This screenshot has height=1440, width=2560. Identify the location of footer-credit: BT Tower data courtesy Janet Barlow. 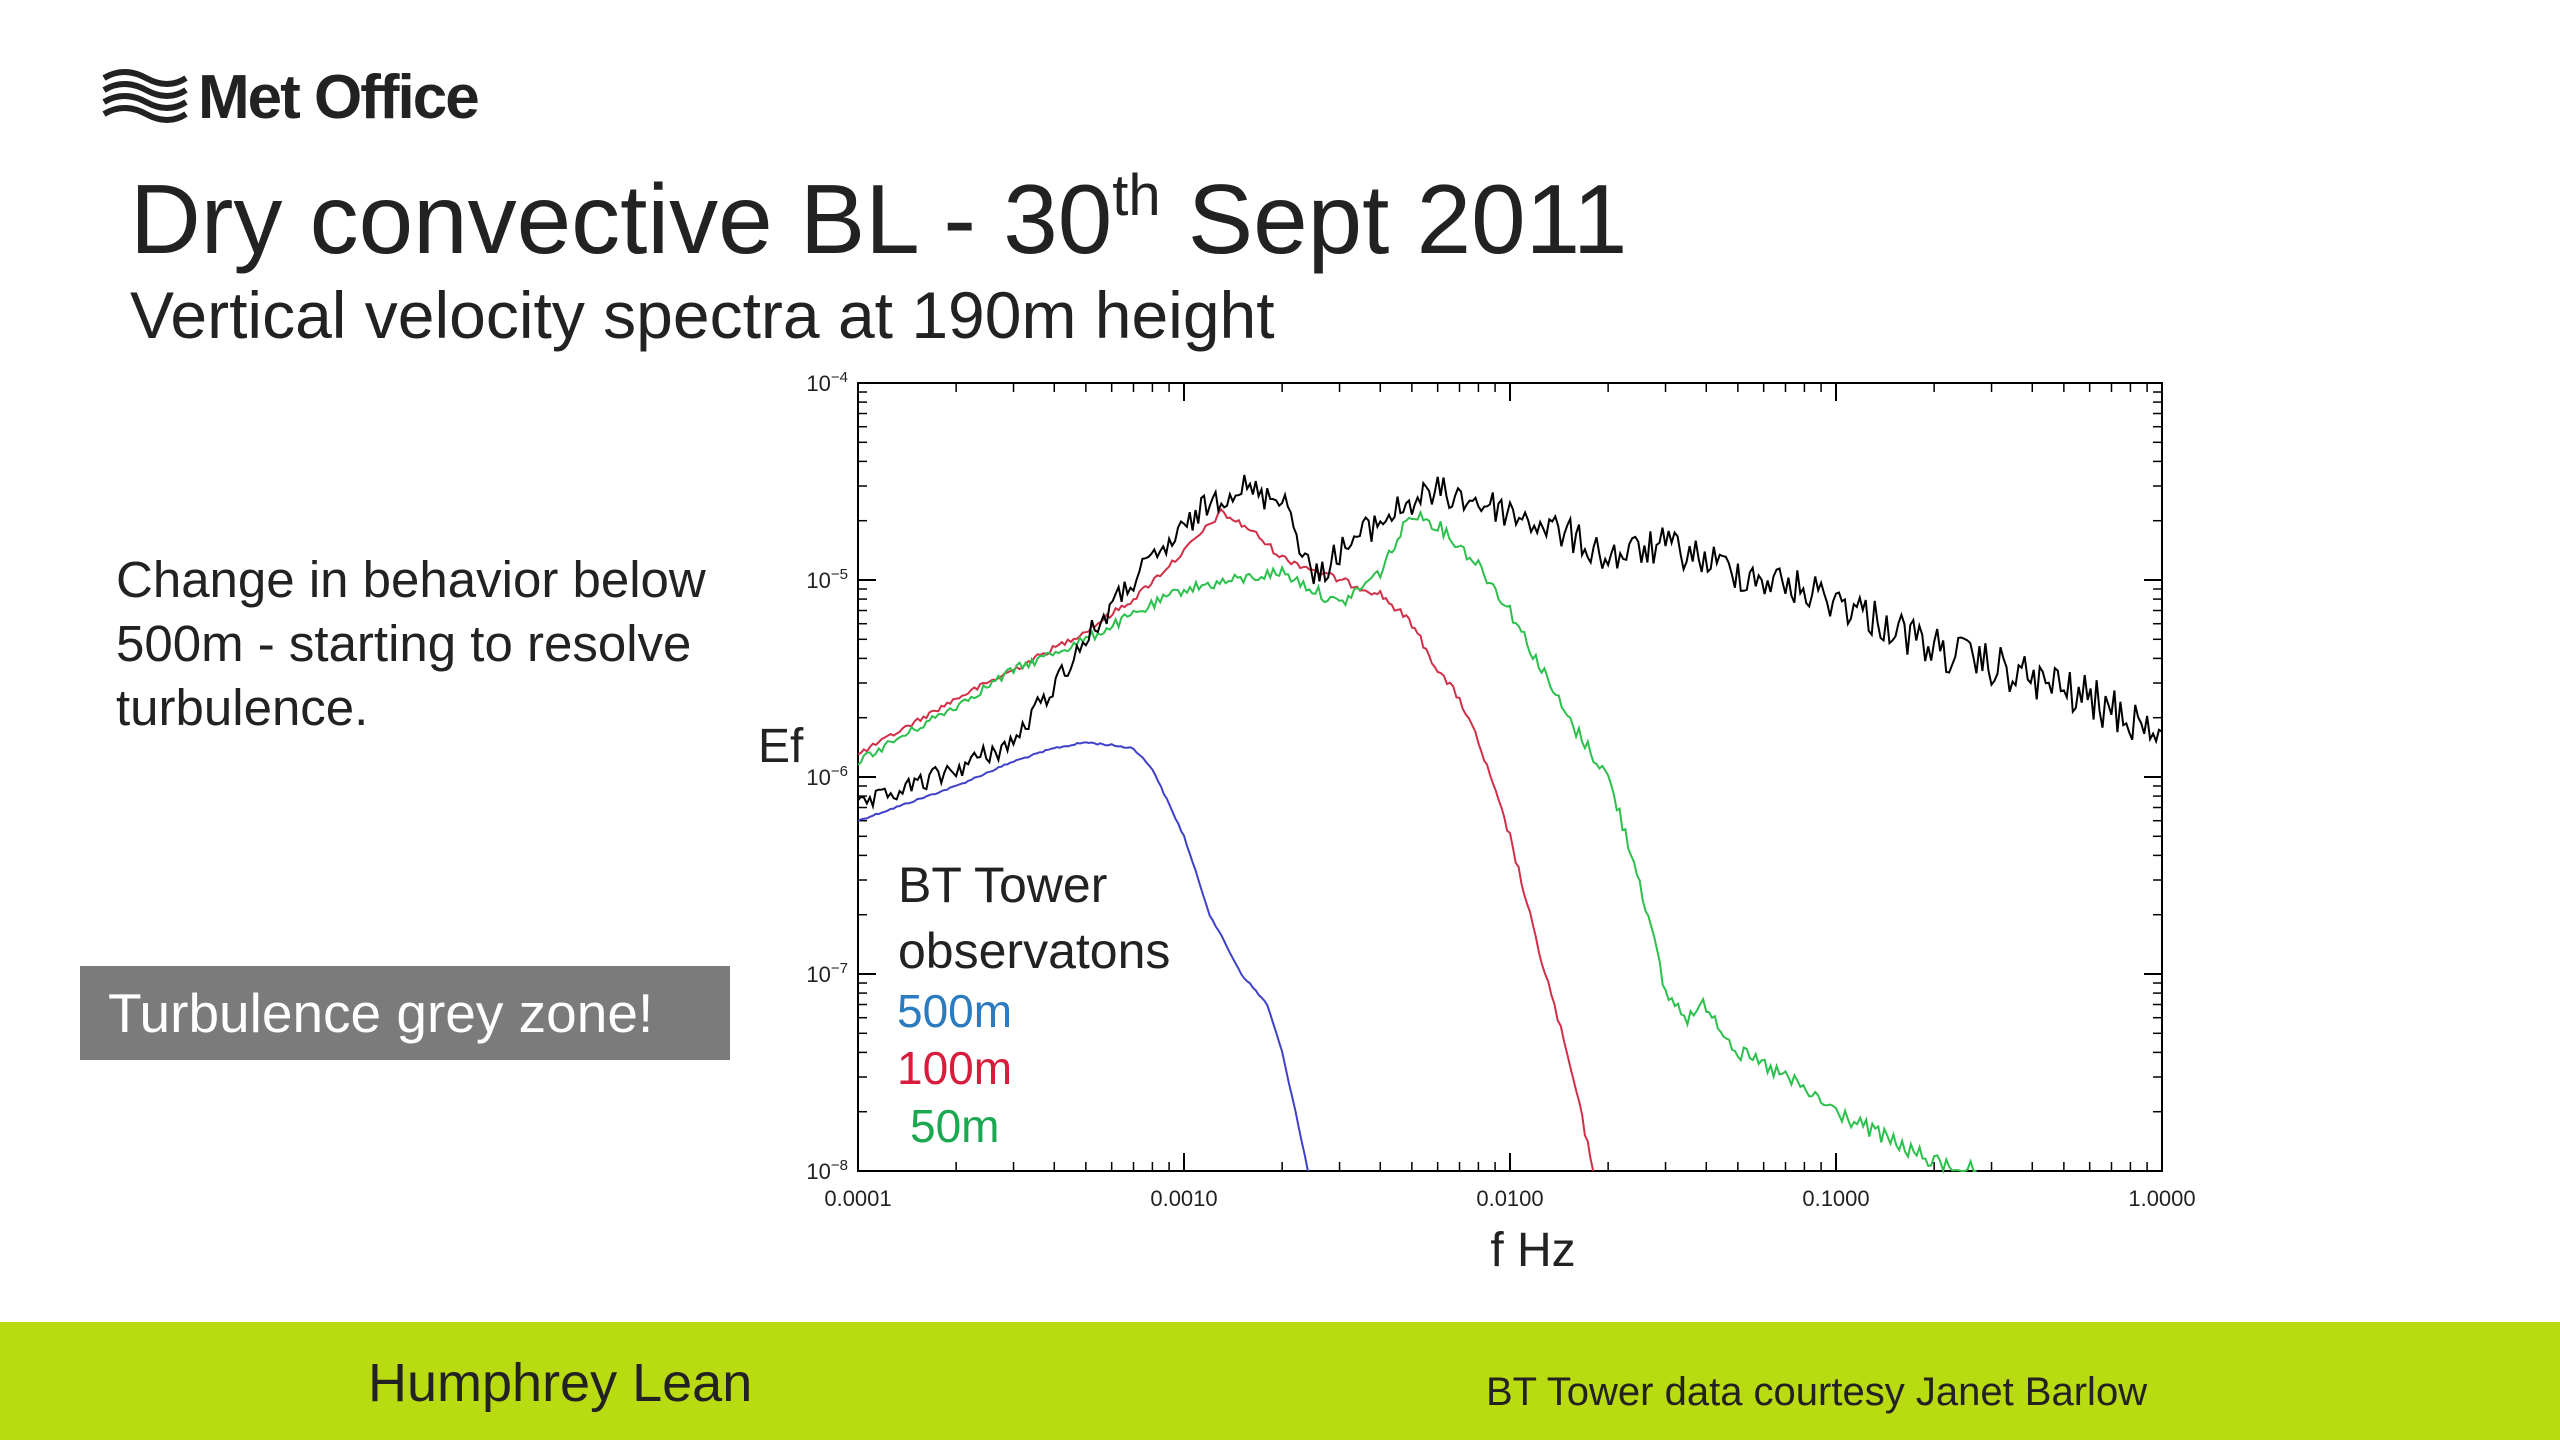
(1817, 1392).